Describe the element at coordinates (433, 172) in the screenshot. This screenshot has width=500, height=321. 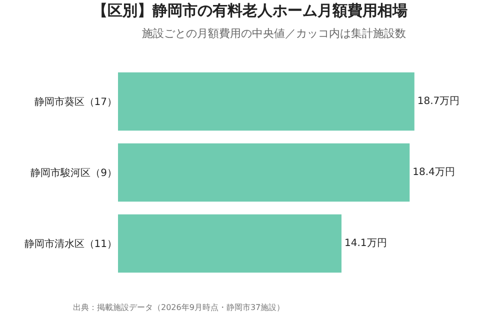
I see `data-label: 18.4万円` at that location.